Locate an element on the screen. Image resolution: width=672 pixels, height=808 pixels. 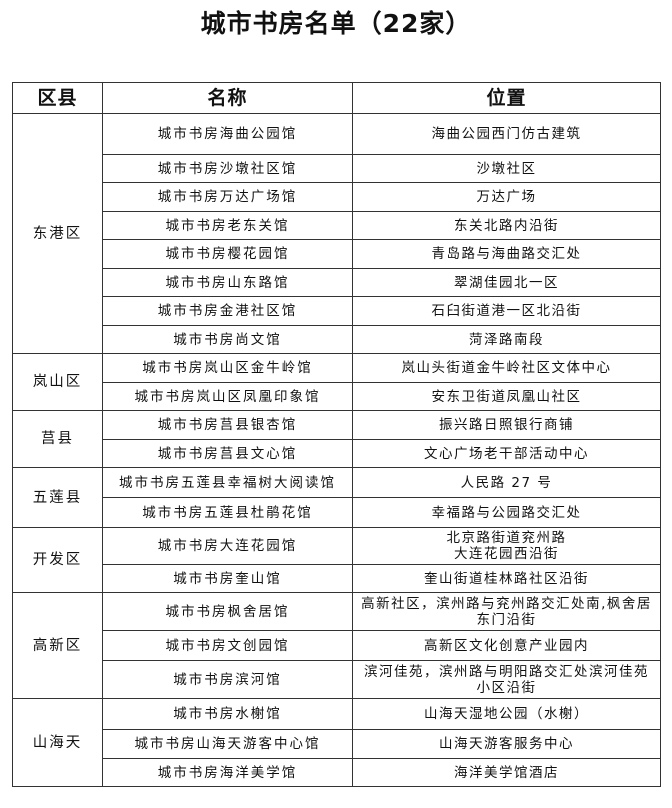
table-row: 五莲县 城市书房五莲县幸福树大阅读馆 人民路 27 号 is located at coordinates (336, 497).